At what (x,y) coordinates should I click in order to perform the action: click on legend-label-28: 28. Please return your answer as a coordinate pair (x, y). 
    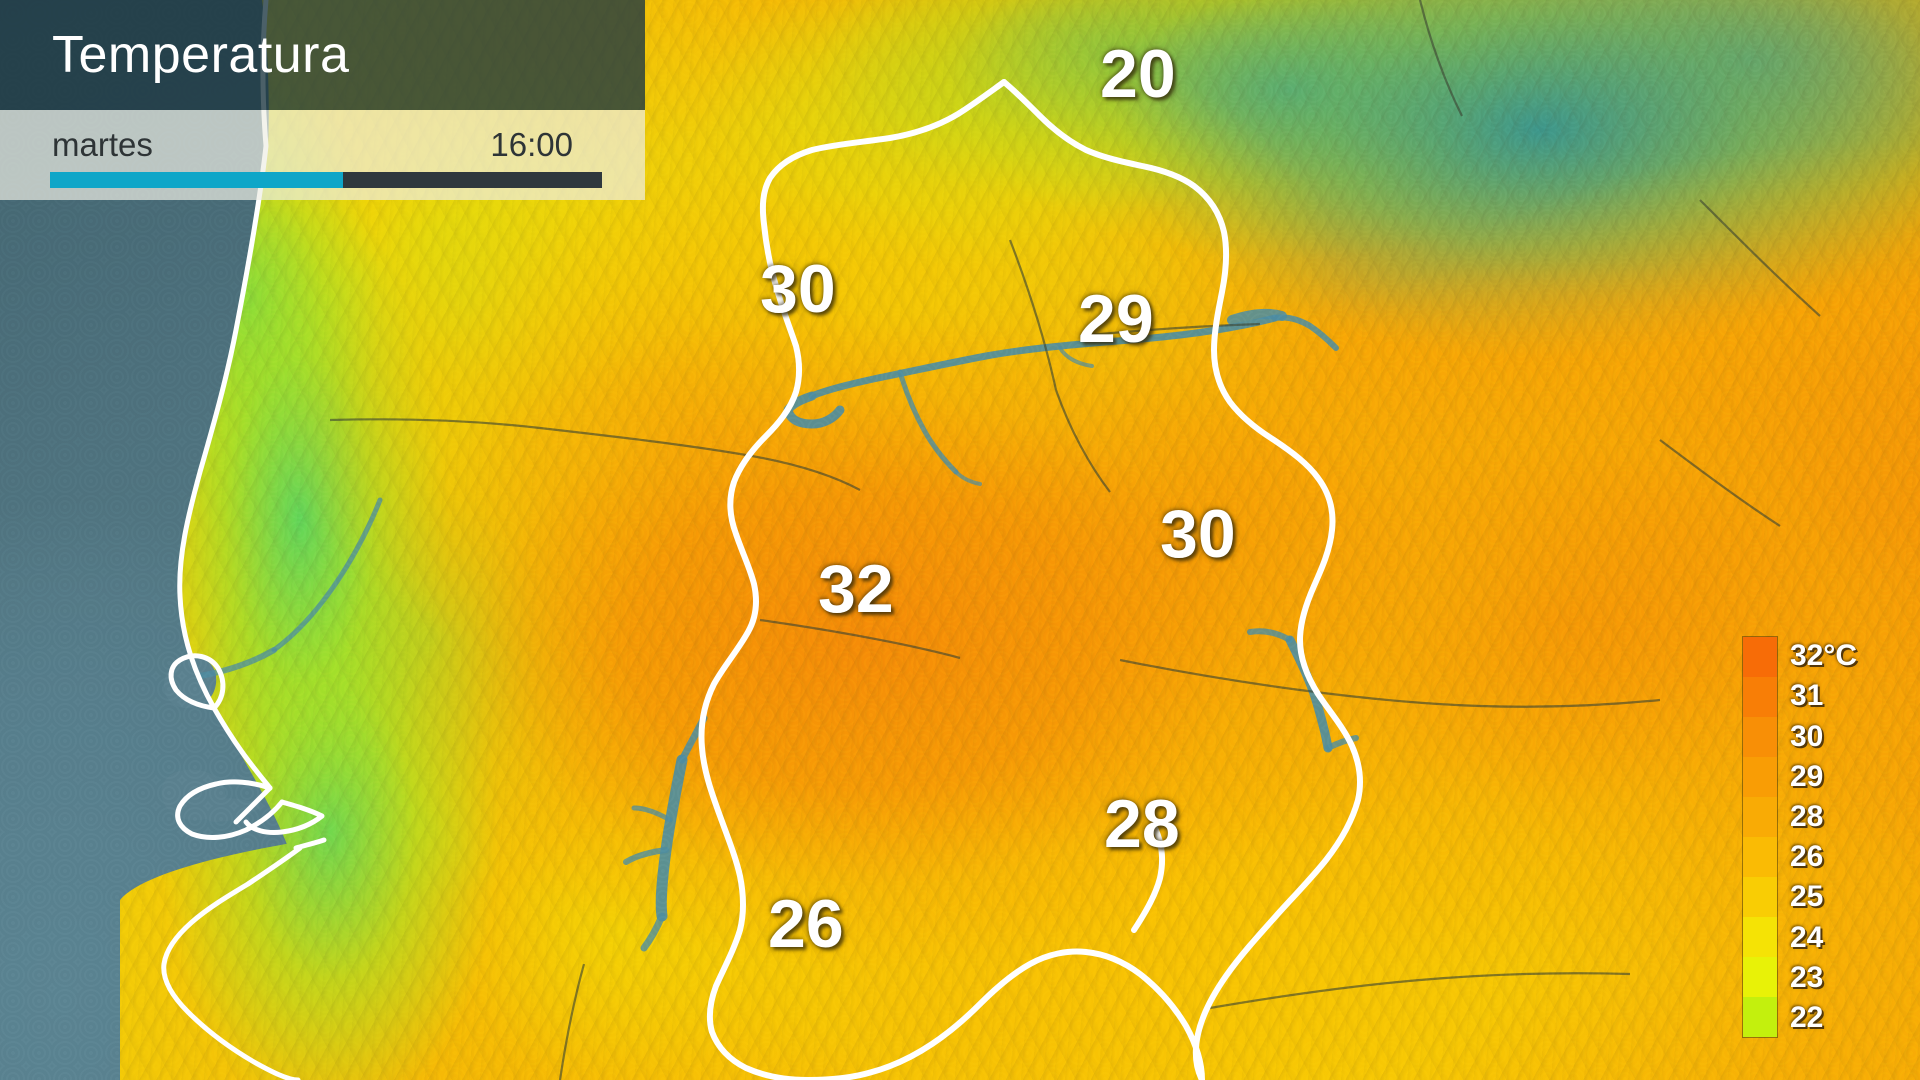
    Looking at the image, I should click on (1807, 816).